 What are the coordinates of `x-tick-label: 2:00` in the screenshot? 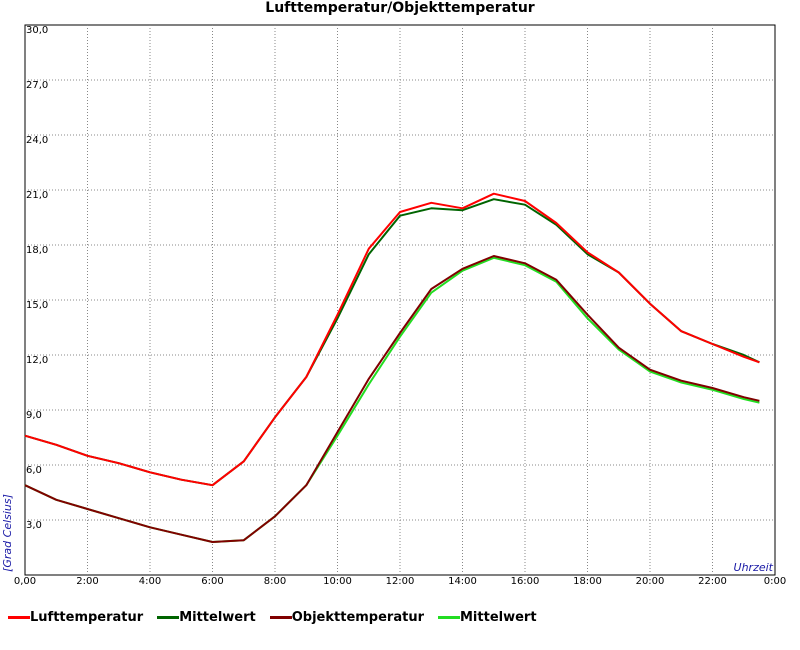 It's located at (87, 581).